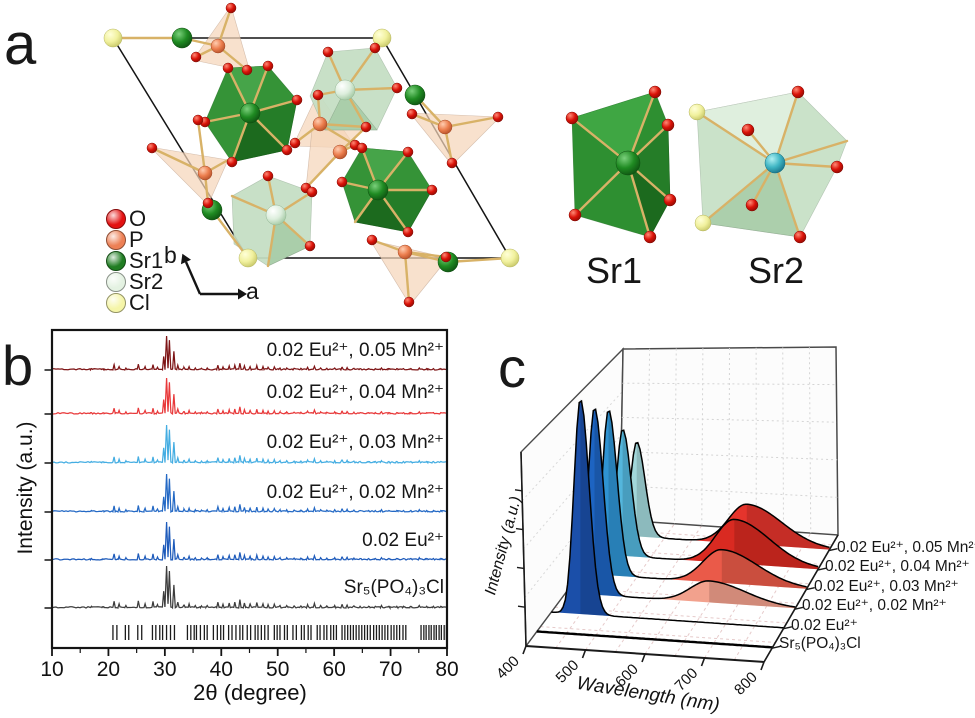 The width and height of the screenshot is (975, 718). I want to click on axis-a-label: a, so click(252, 291).